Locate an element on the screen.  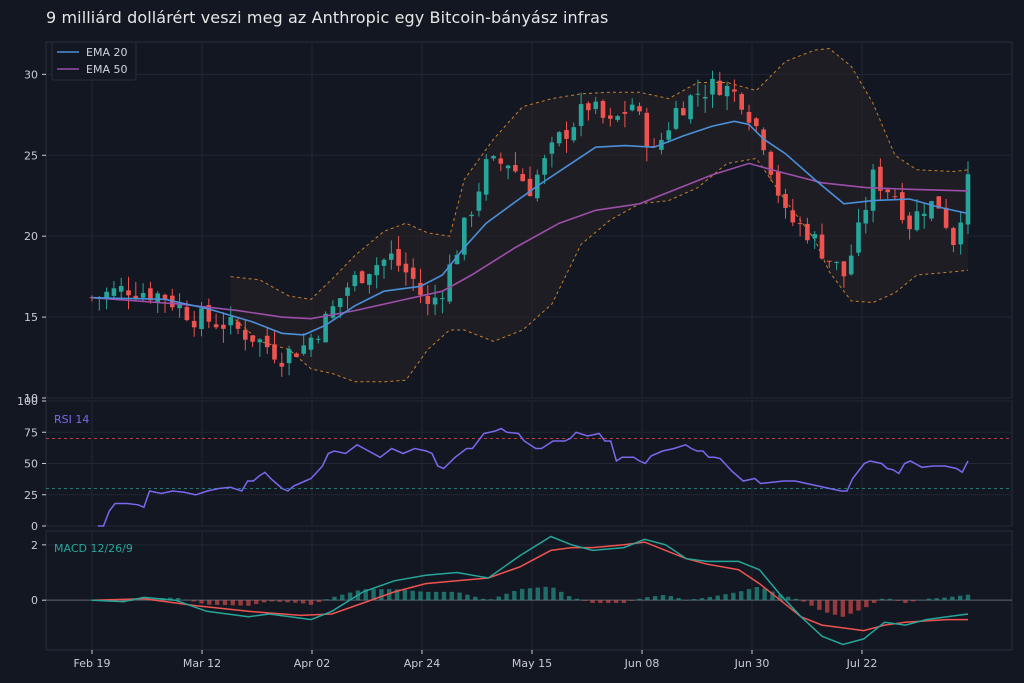
y-tick-label: 0 is located at coordinates (34, 526).